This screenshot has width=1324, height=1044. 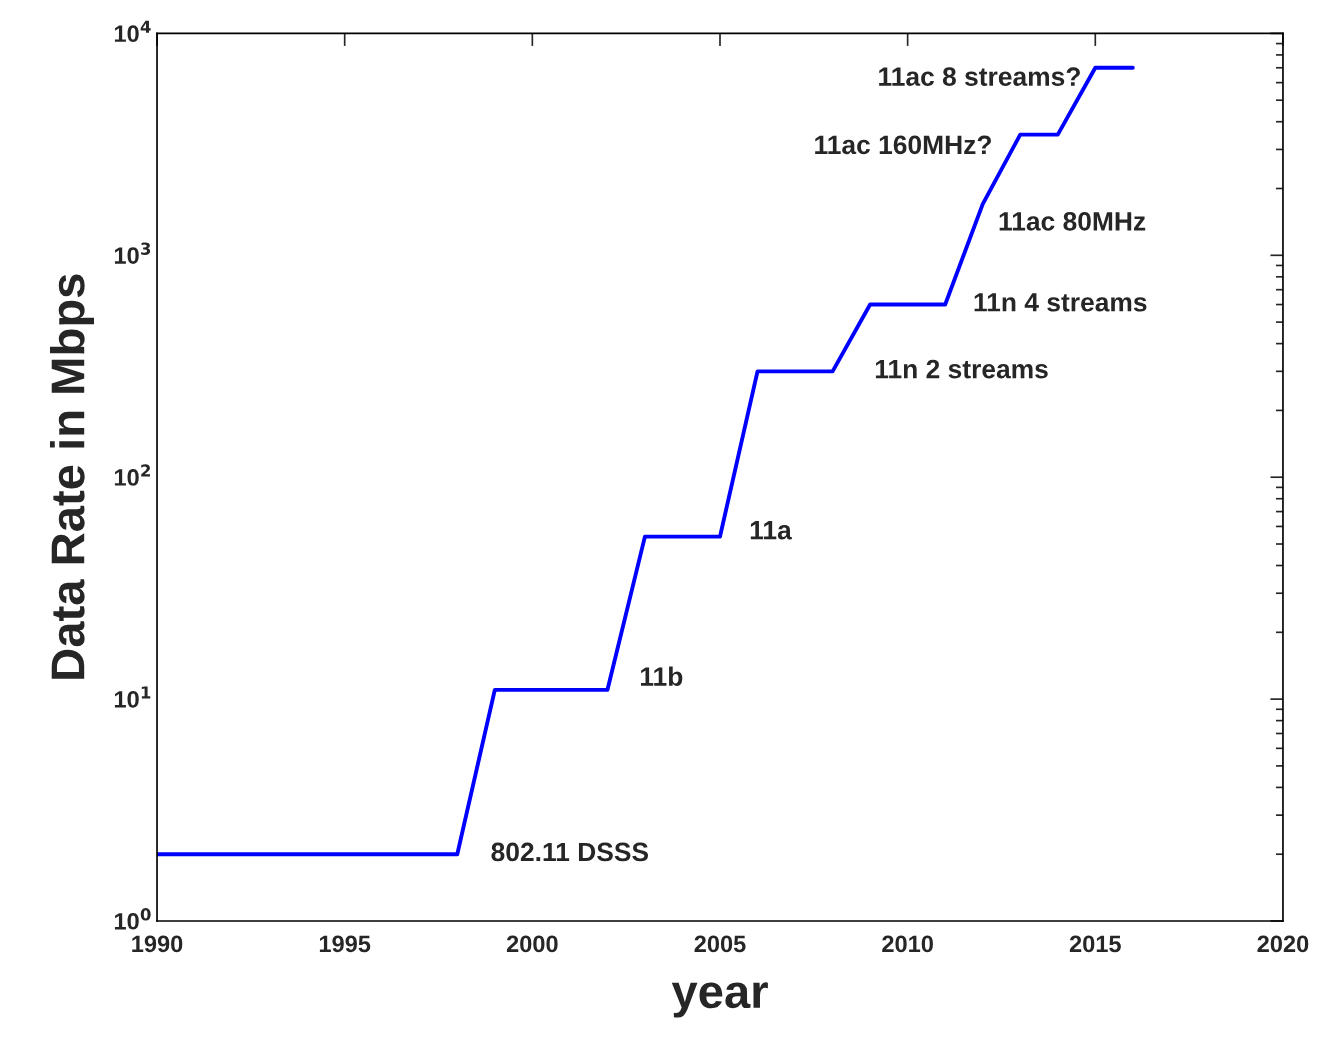 What do you see at coordinates (570, 852) in the screenshot?
I see `annotation: 802.11 DSSS` at bounding box center [570, 852].